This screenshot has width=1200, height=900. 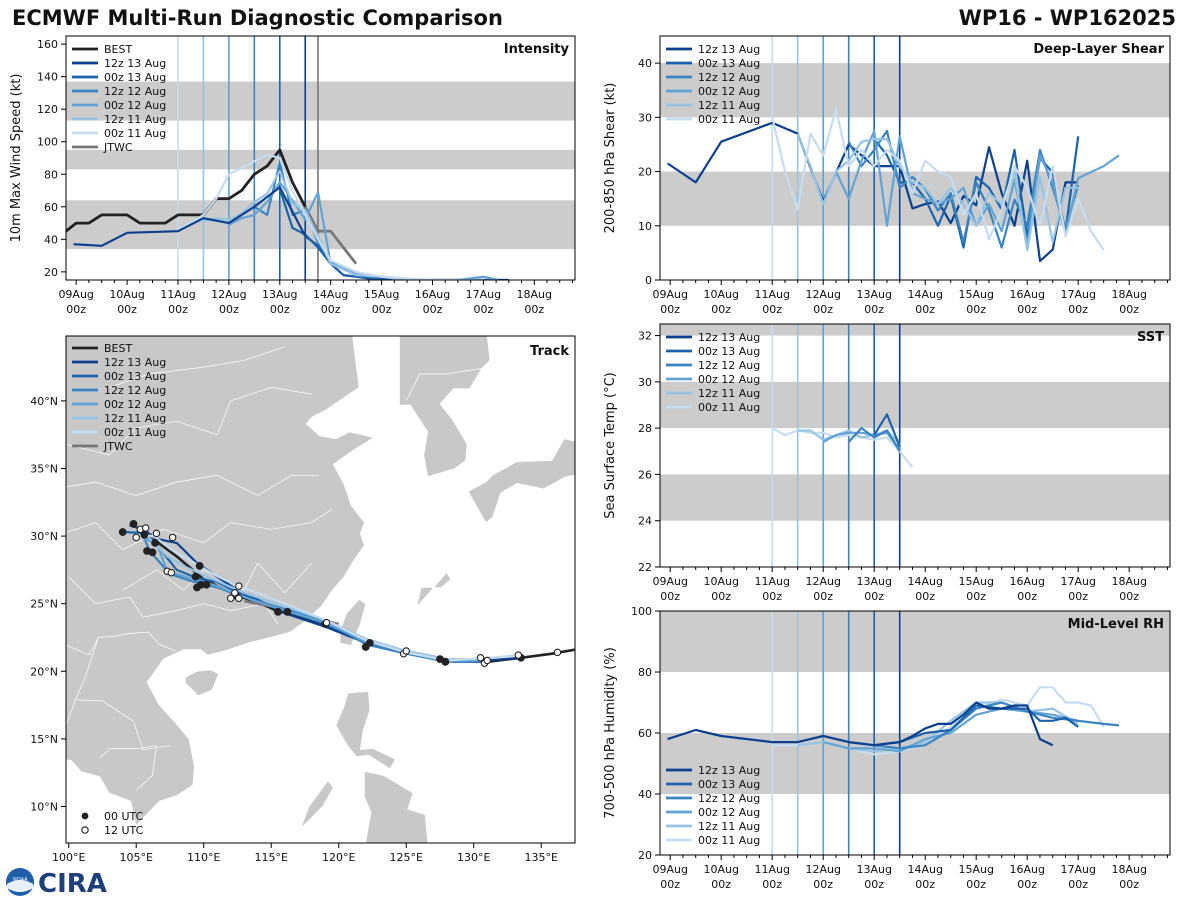 I want to click on track-xtick-label: 110°E, so click(x=203, y=857).